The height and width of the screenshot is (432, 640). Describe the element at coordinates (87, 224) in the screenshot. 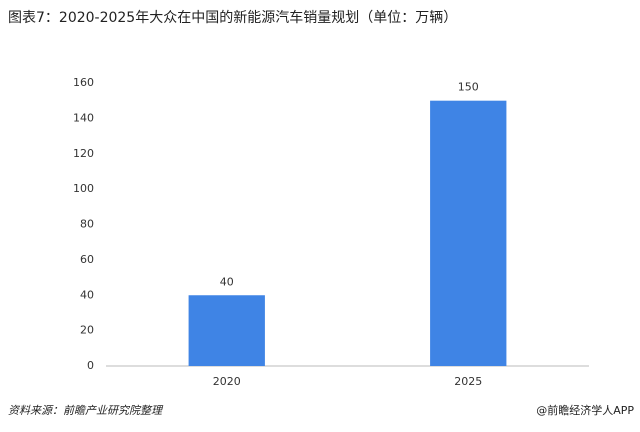

I see `y-tick-label: 80` at that location.